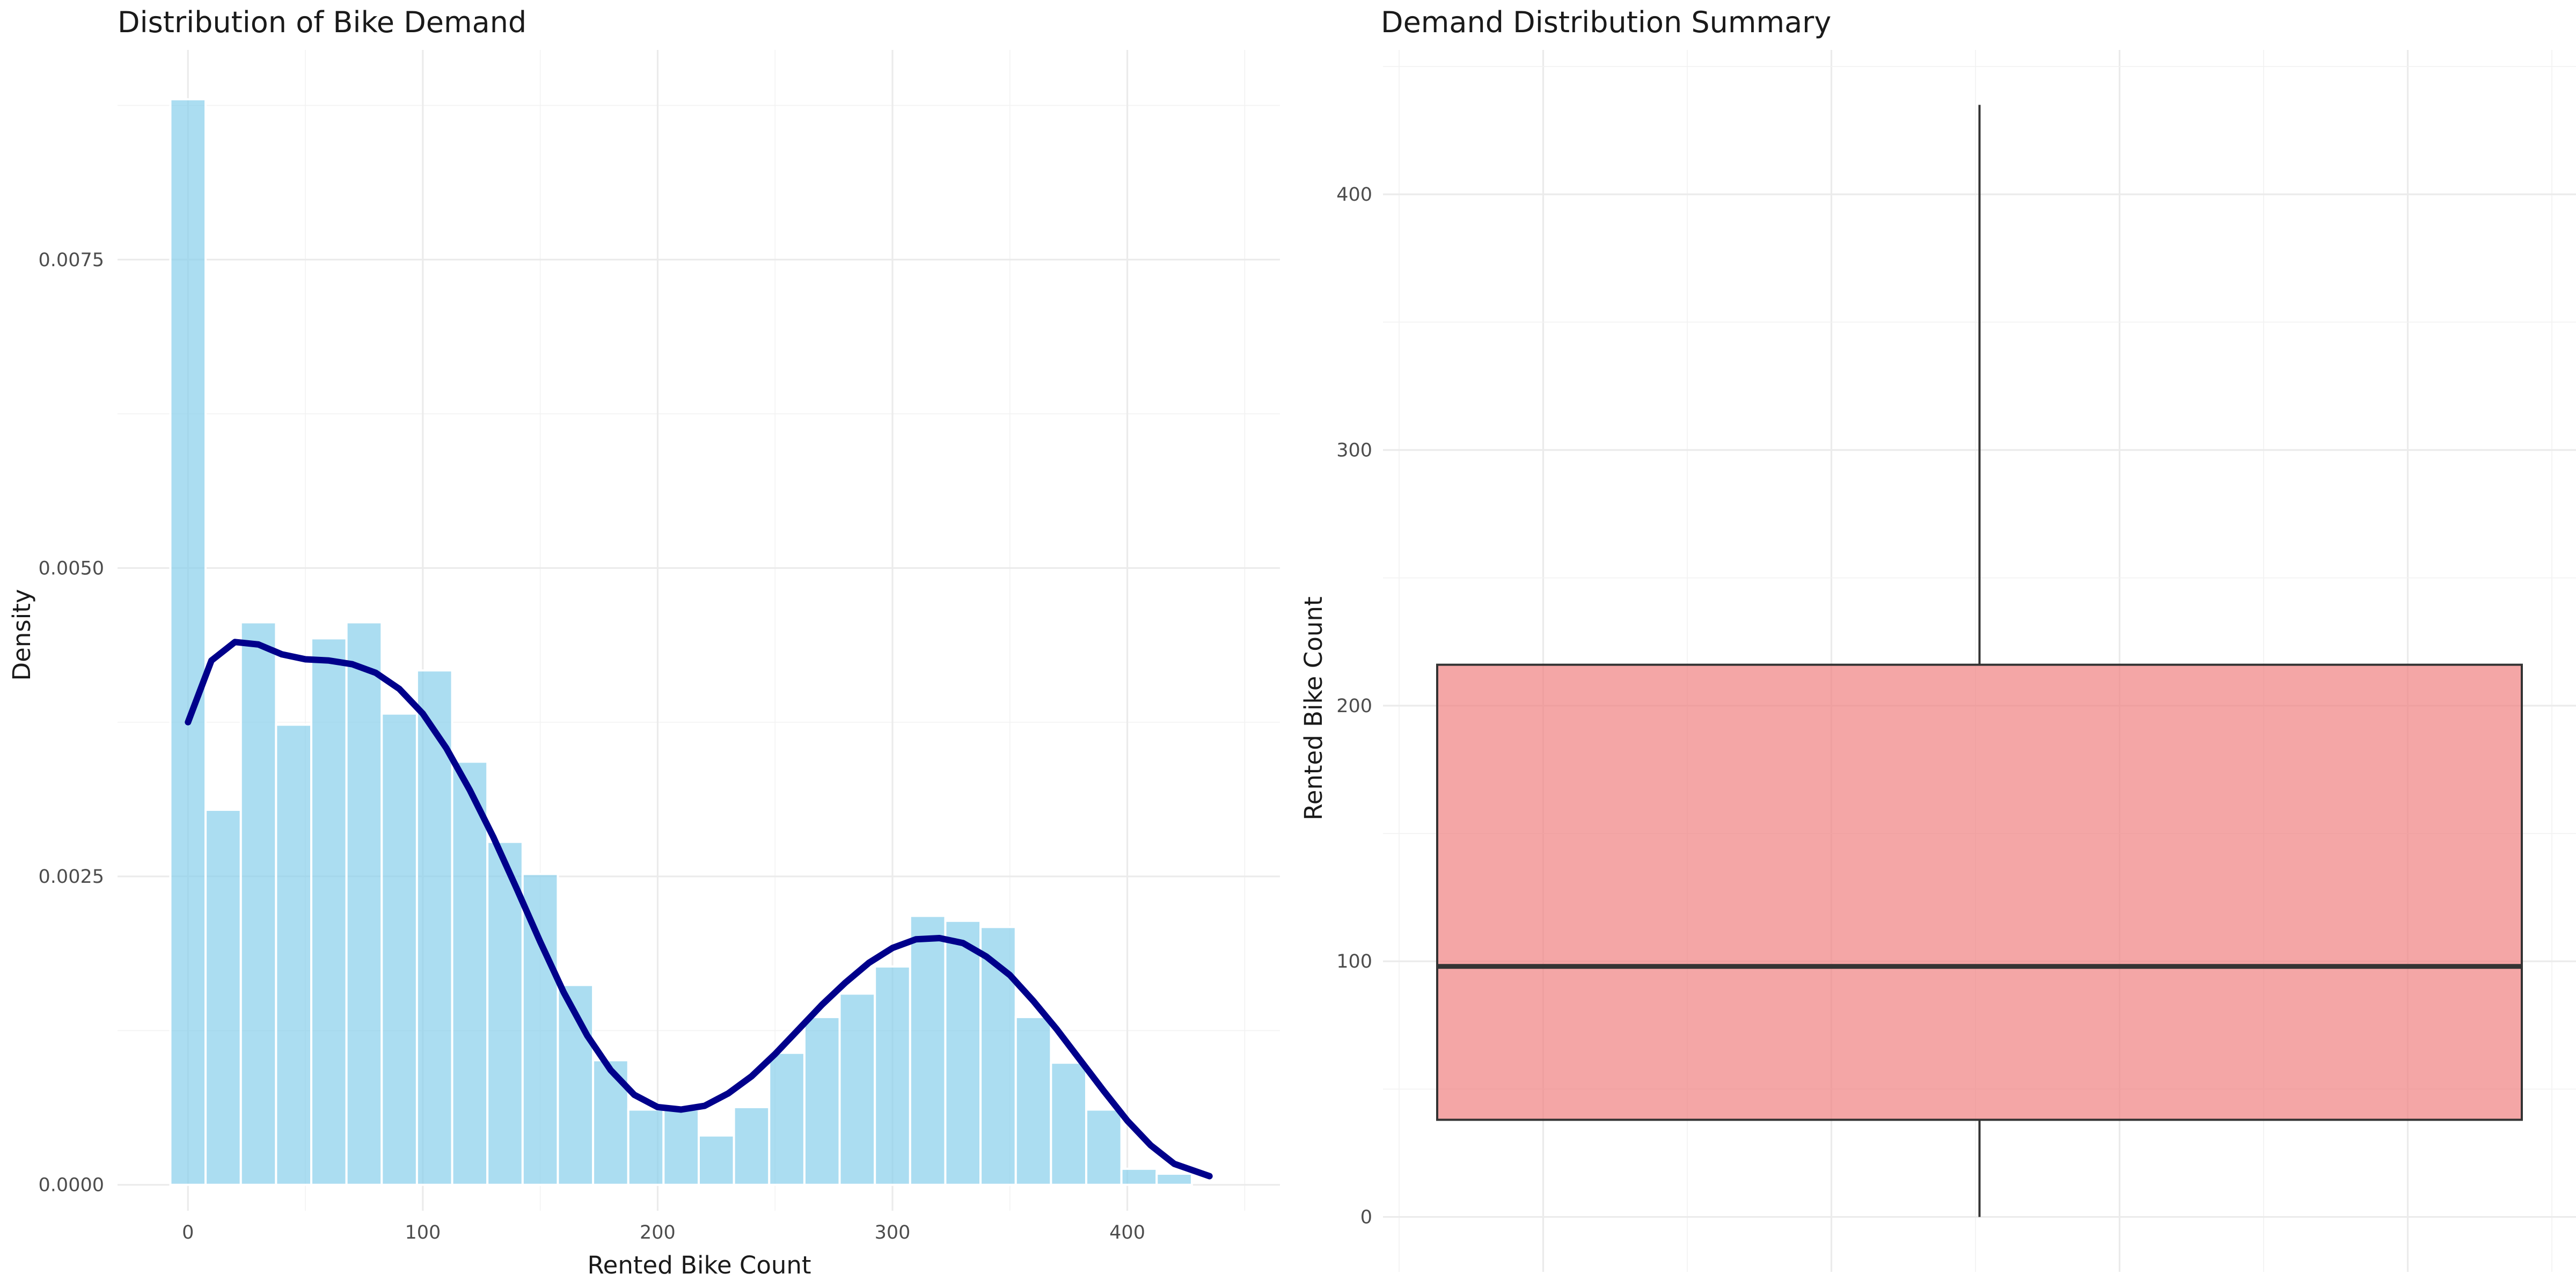 This screenshot has height=1288, width=2576. Describe the element at coordinates (1354, 451) in the screenshot. I see `y-tick-label: 300` at that location.